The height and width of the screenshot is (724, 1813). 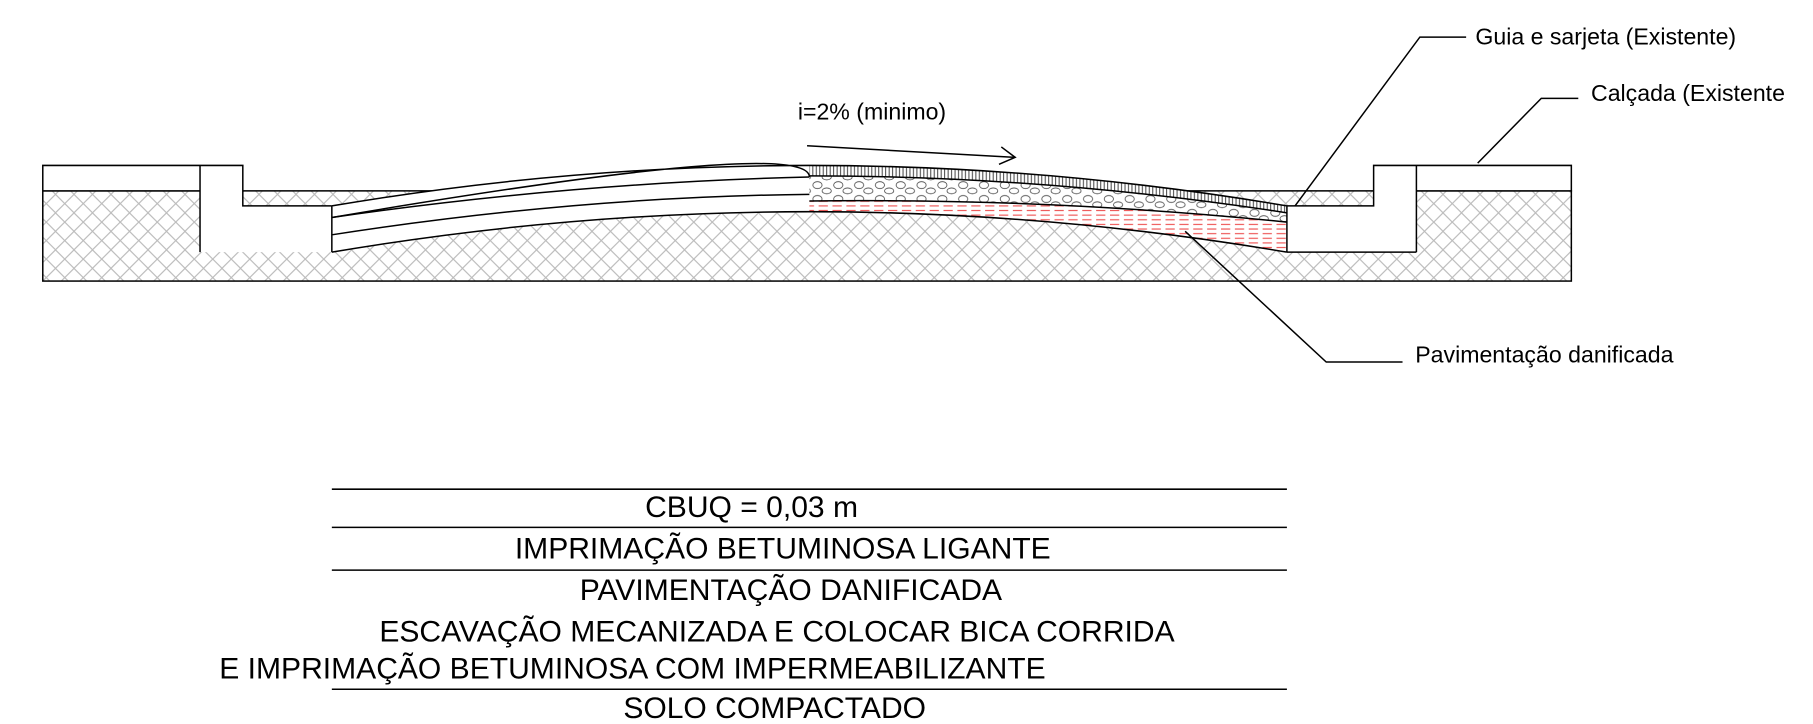 I want to click on left-curb-fill, so click(x=187, y=209).